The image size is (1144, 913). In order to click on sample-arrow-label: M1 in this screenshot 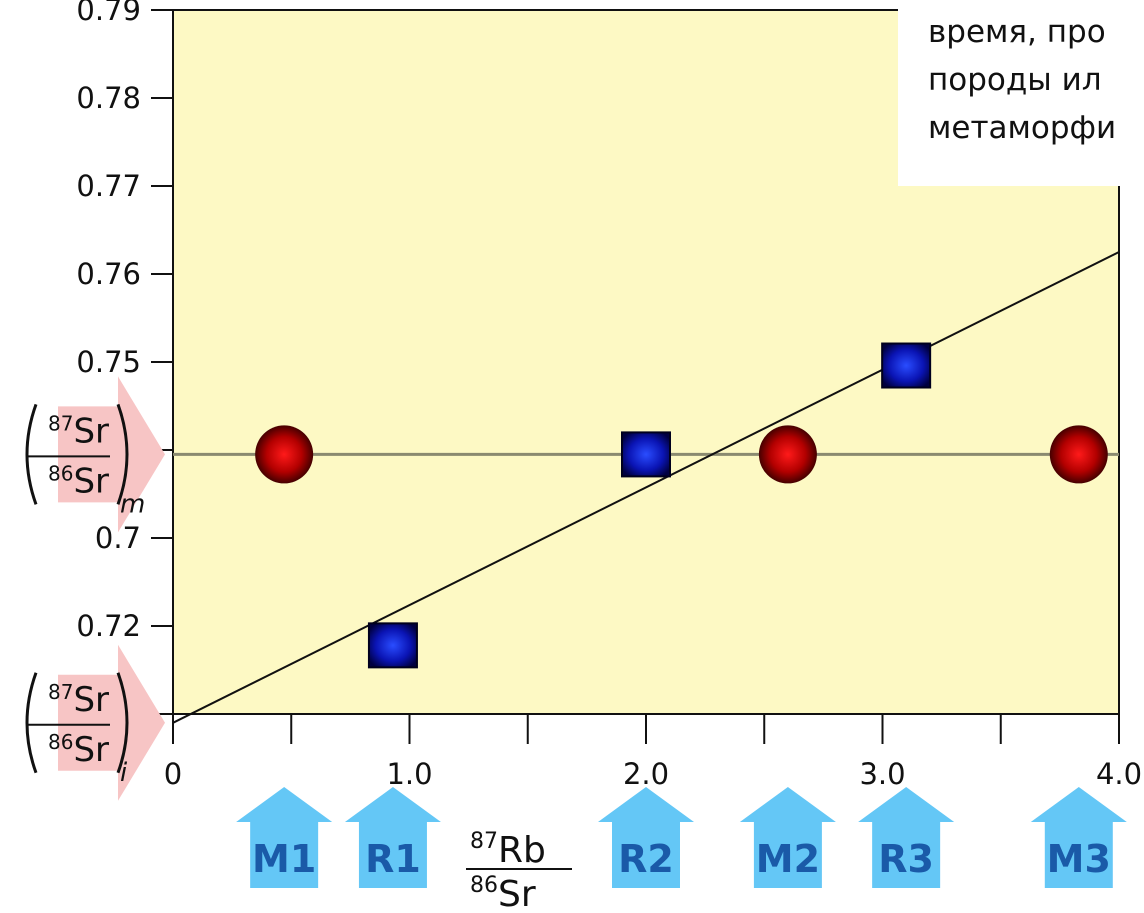, I will do `click(284, 859)`.